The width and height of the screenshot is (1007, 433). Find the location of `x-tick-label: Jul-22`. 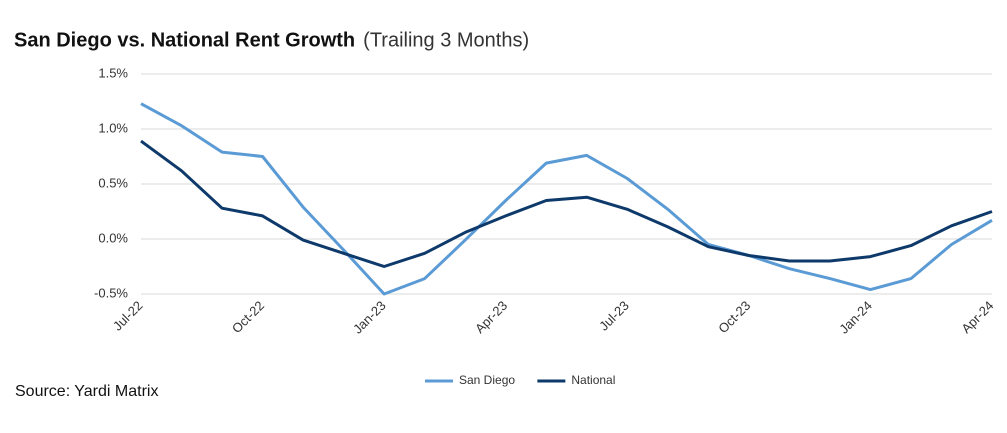

x-tick-label: Jul-22 is located at coordinates (128, 316).